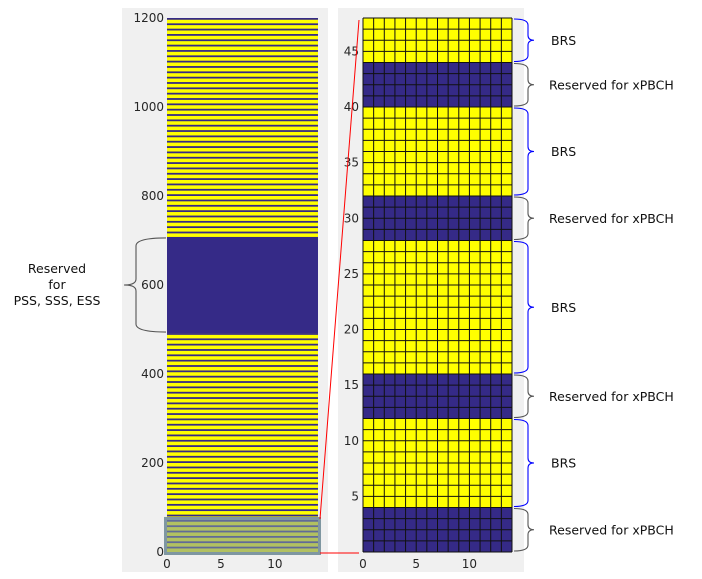 This screenshot has width=702, height=579. Describe the element at coordinates (351, 330) in the screenshot. I see `y-tick-label: 20` at that location.